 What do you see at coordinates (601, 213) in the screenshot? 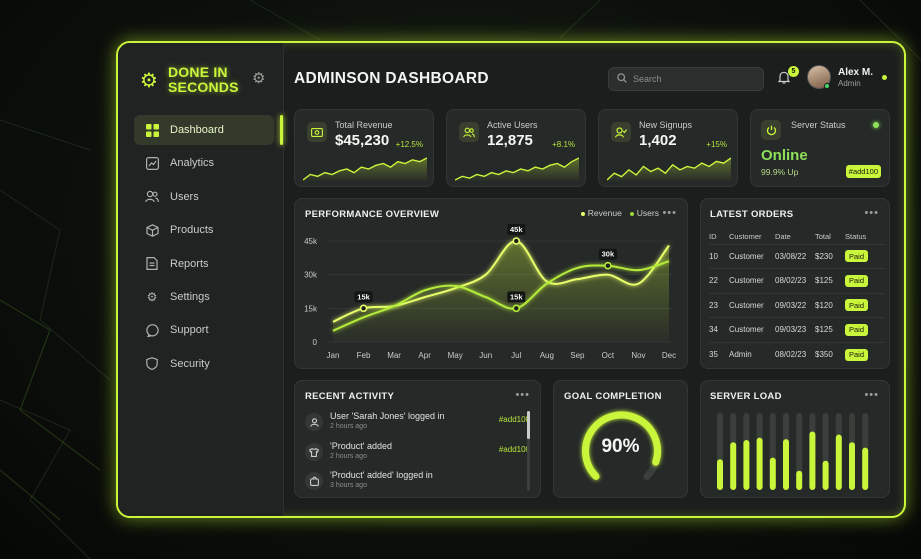
I see `legend-revenue: Revenue` at bounding box center [601, 213].